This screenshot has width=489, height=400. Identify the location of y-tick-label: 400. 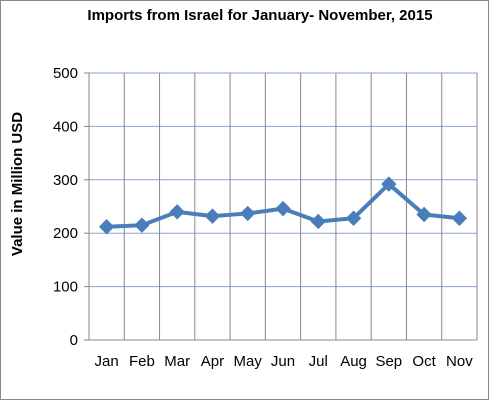
(65, 126).